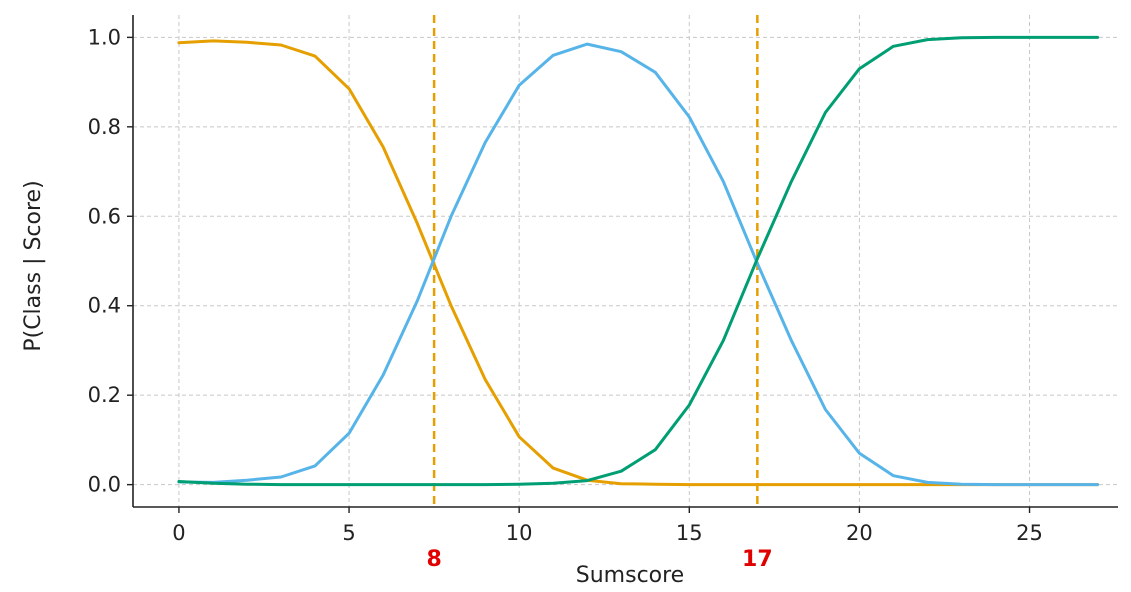 Image resolution: width=1131 pixels, height=592 pixels. I want to click on y-tick-label: 0.2, so click(104, 395).